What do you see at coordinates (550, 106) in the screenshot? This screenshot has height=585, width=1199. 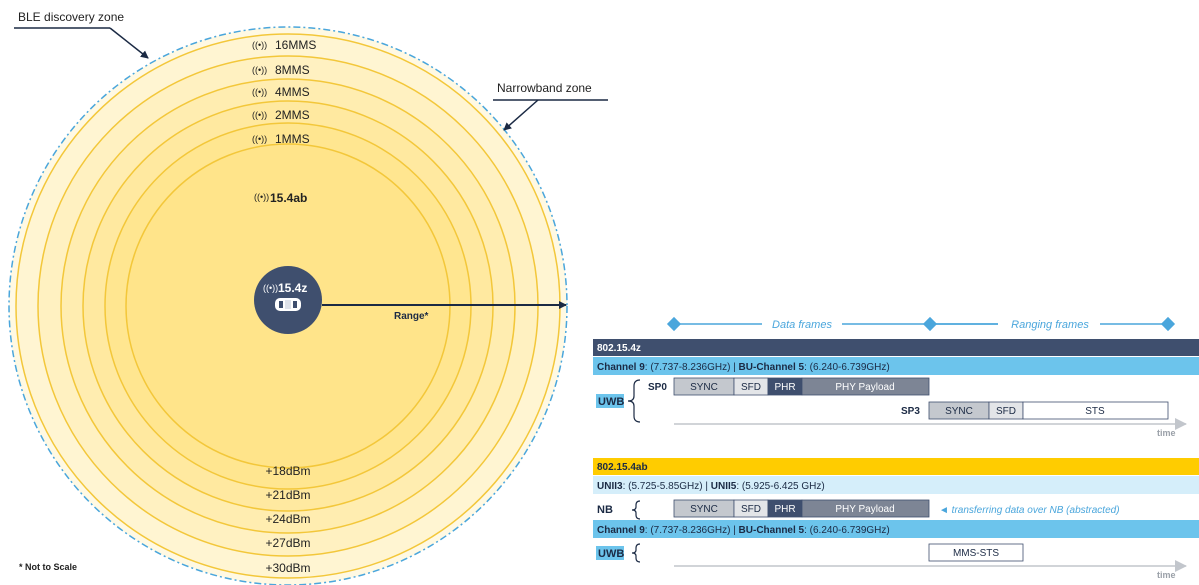 I see `narrowband-callout: Narrowband zone` at bounding box center [550, 106].